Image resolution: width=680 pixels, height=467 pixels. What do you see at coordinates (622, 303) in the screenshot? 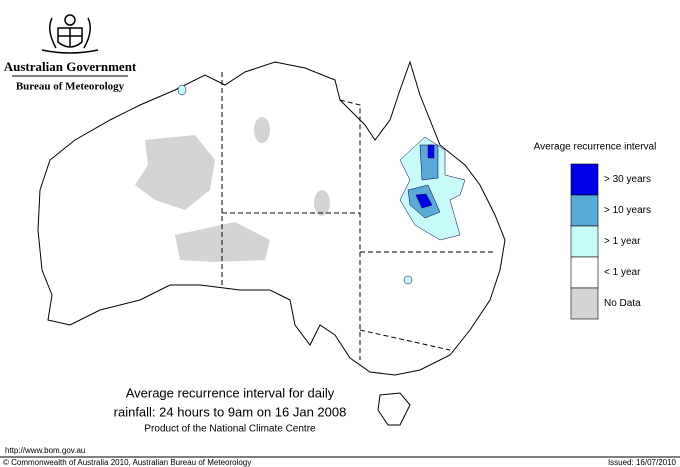
I see `legend-label: No Data` at bounding box center [622, 303].